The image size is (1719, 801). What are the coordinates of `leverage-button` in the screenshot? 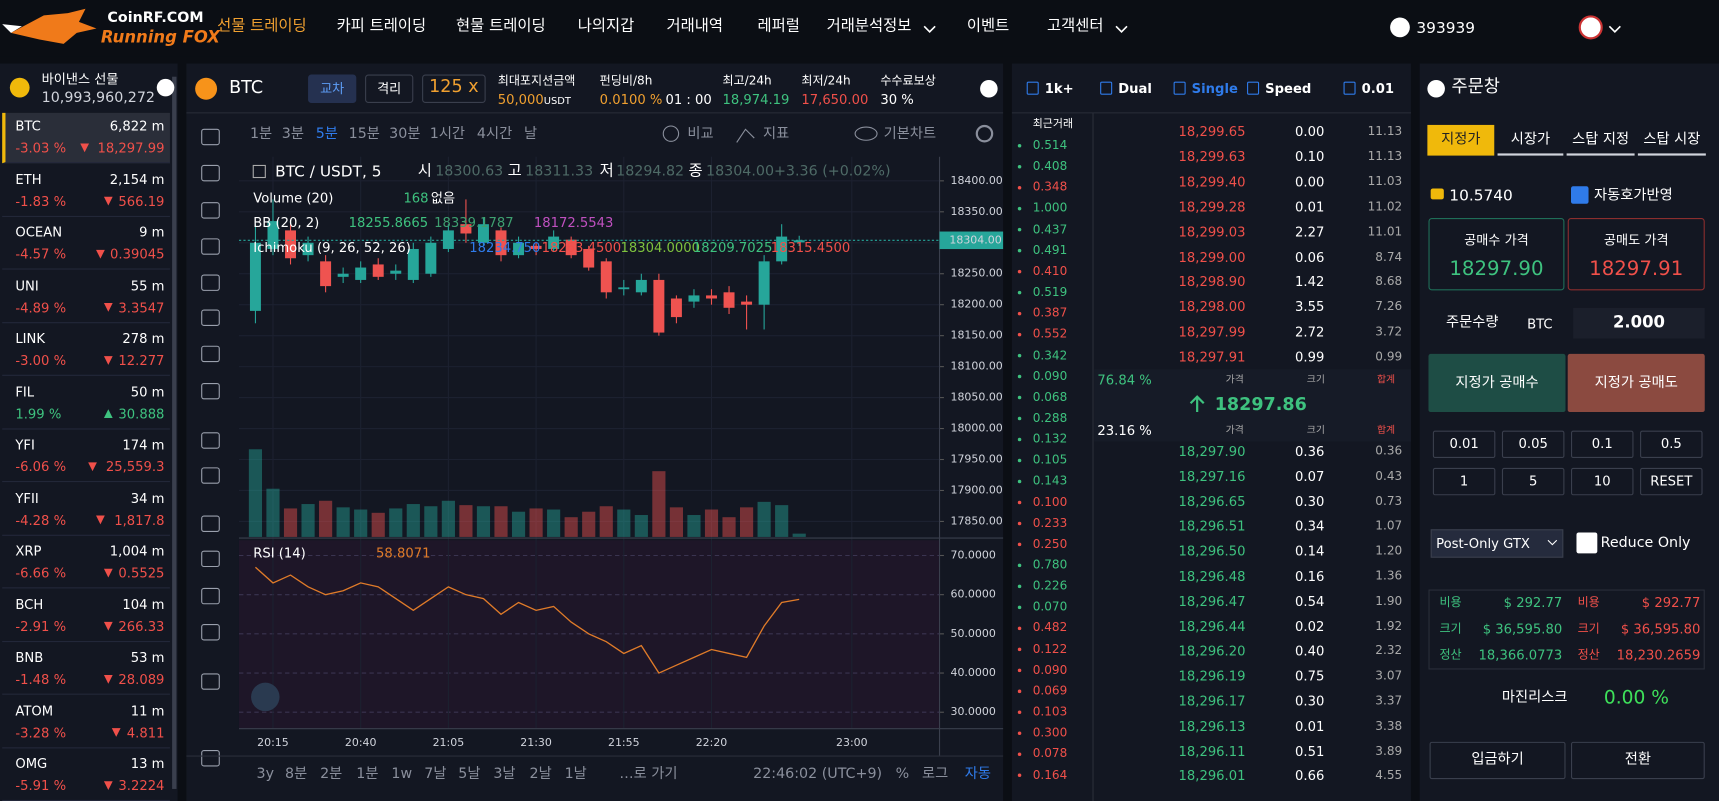 It's located at (454, 89).